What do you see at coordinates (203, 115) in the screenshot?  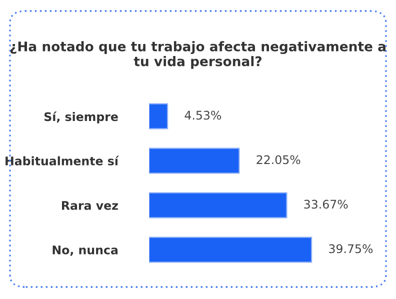 I see `data-label: 4.53%` at bounding box center [203, 115].